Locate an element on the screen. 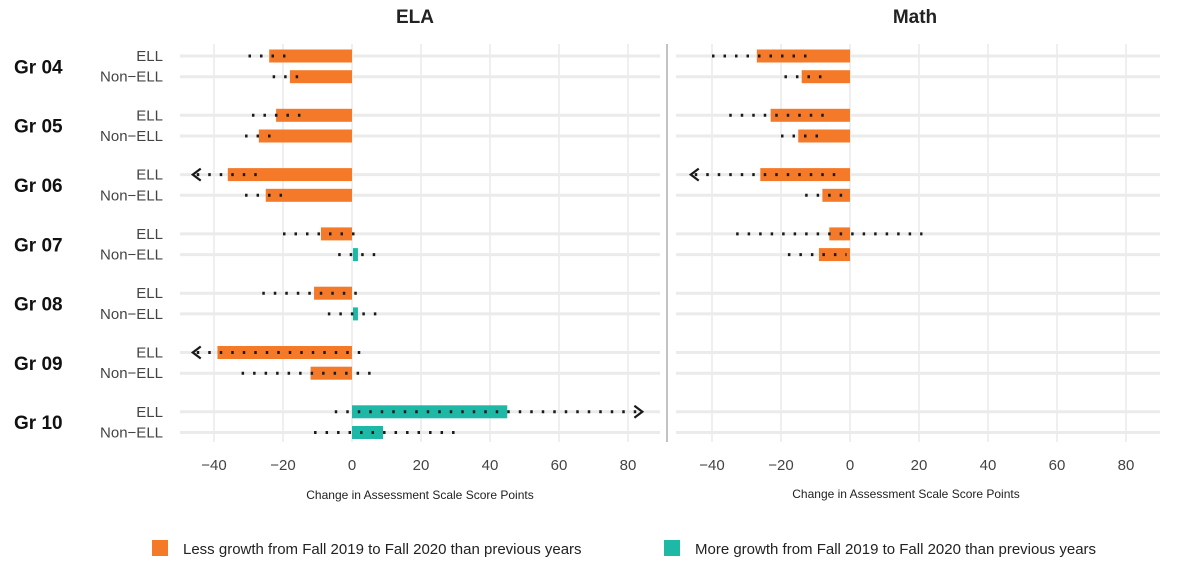  ela-gr-06-non-ell-bar is located at coordinates (308, 195).